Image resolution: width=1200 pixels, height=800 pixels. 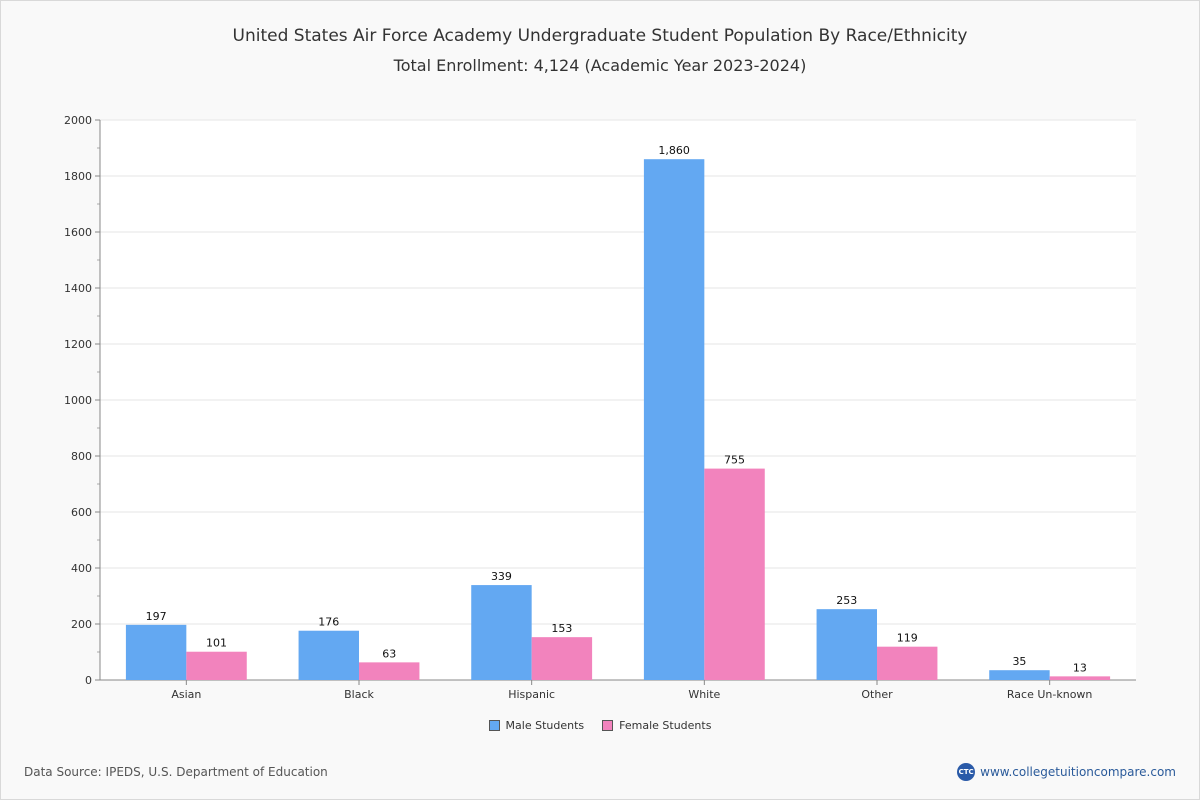 What do you see at coordinates (1050, 694) in the screenshot?
I see `x-tick-label: Race Un-known` at bounding box center [1050, 694].